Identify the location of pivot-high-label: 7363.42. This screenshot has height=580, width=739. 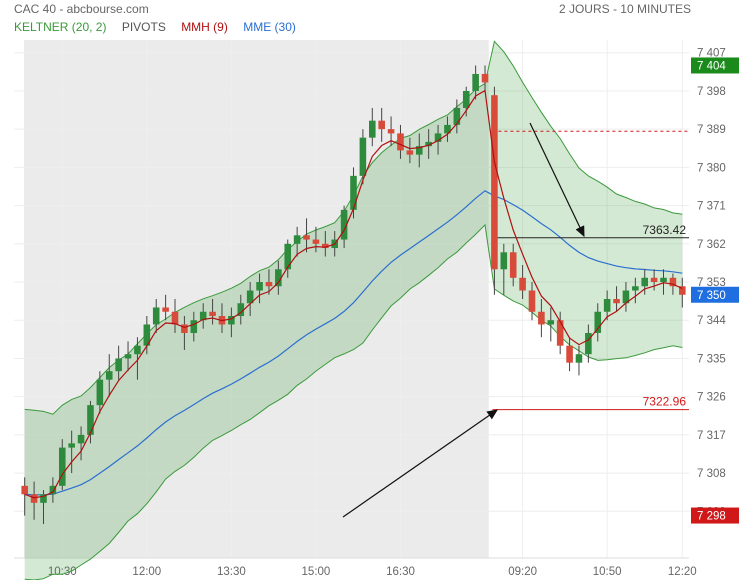
(665, 230).